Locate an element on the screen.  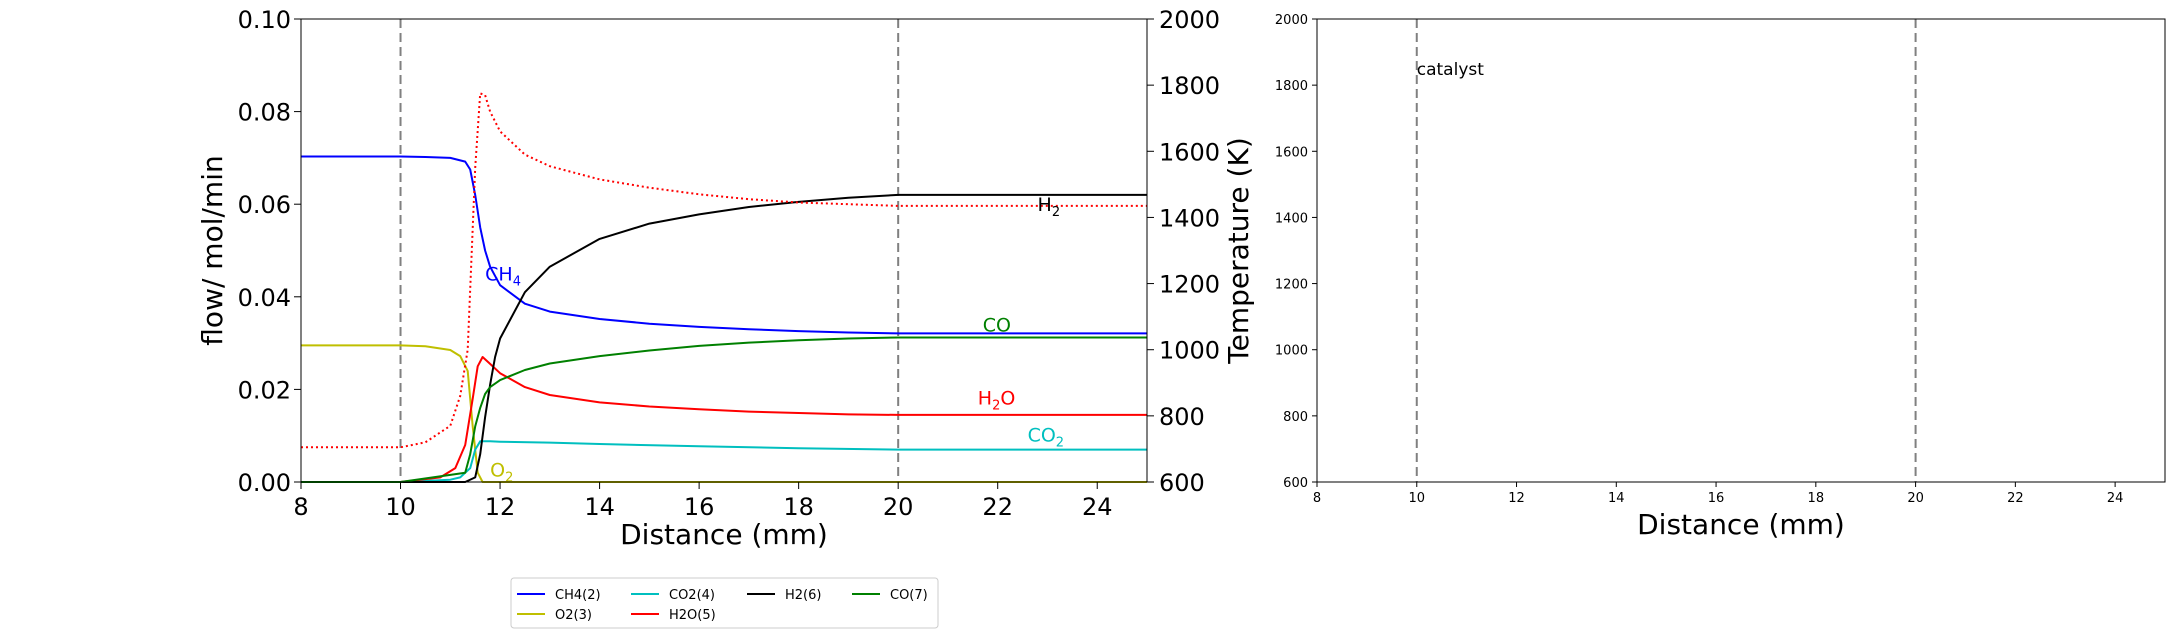
legend-label: CH4(2) is located at coordinates (578, 595).